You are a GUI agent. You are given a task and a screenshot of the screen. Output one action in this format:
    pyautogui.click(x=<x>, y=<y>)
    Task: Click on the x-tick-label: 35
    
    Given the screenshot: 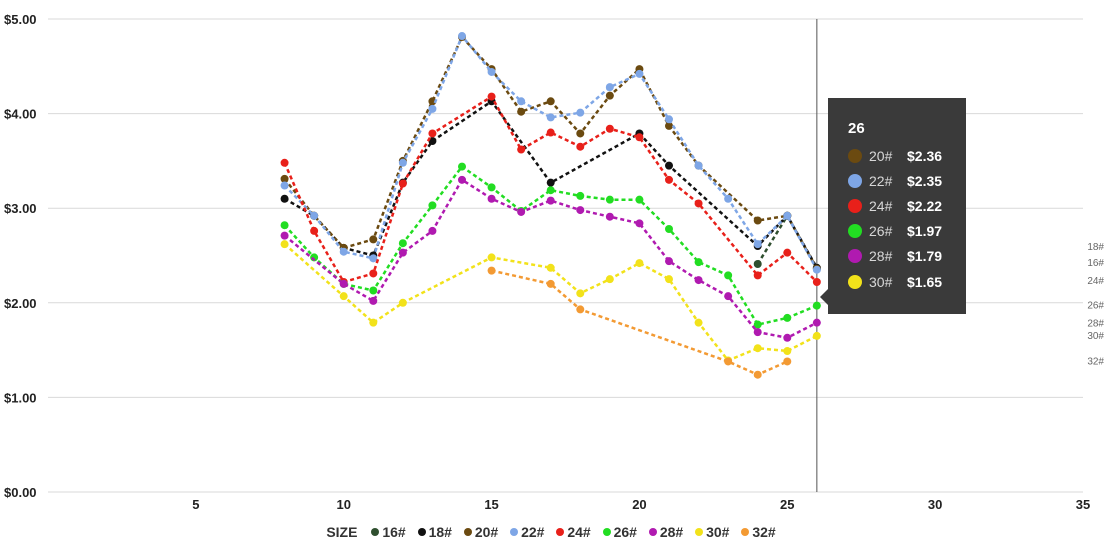 What is the action you would take?
    pyautogui.click(x=1083, y=504)
    